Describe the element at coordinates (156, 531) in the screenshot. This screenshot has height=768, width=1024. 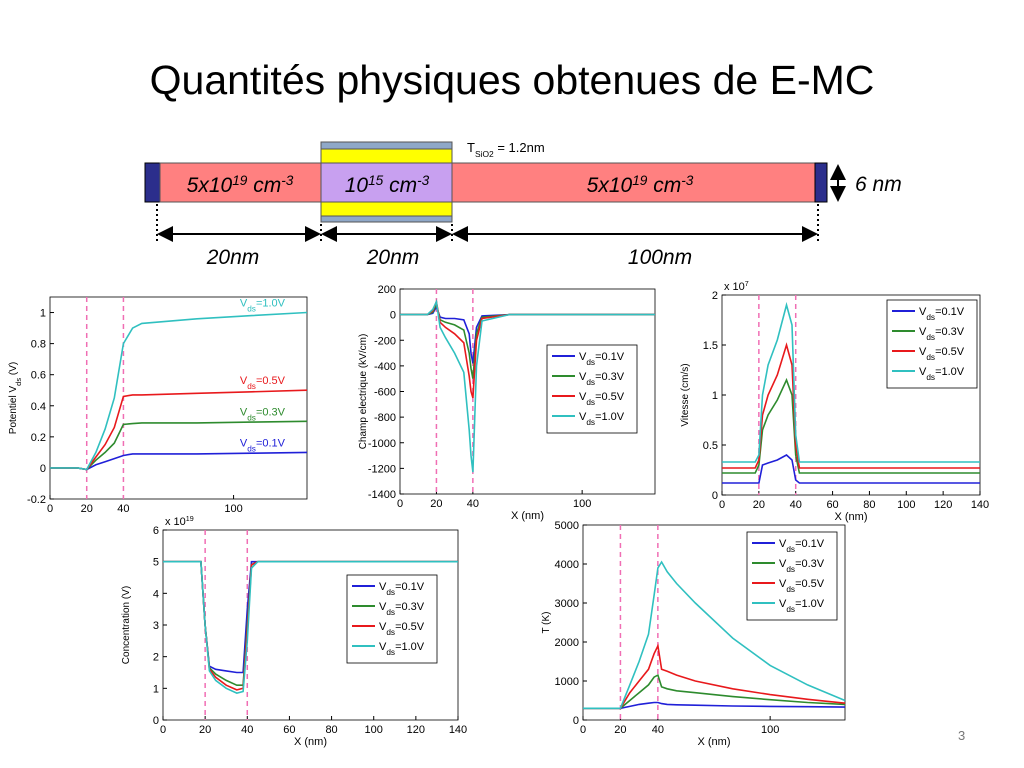
I see `y-tick-label: 6` at that location.